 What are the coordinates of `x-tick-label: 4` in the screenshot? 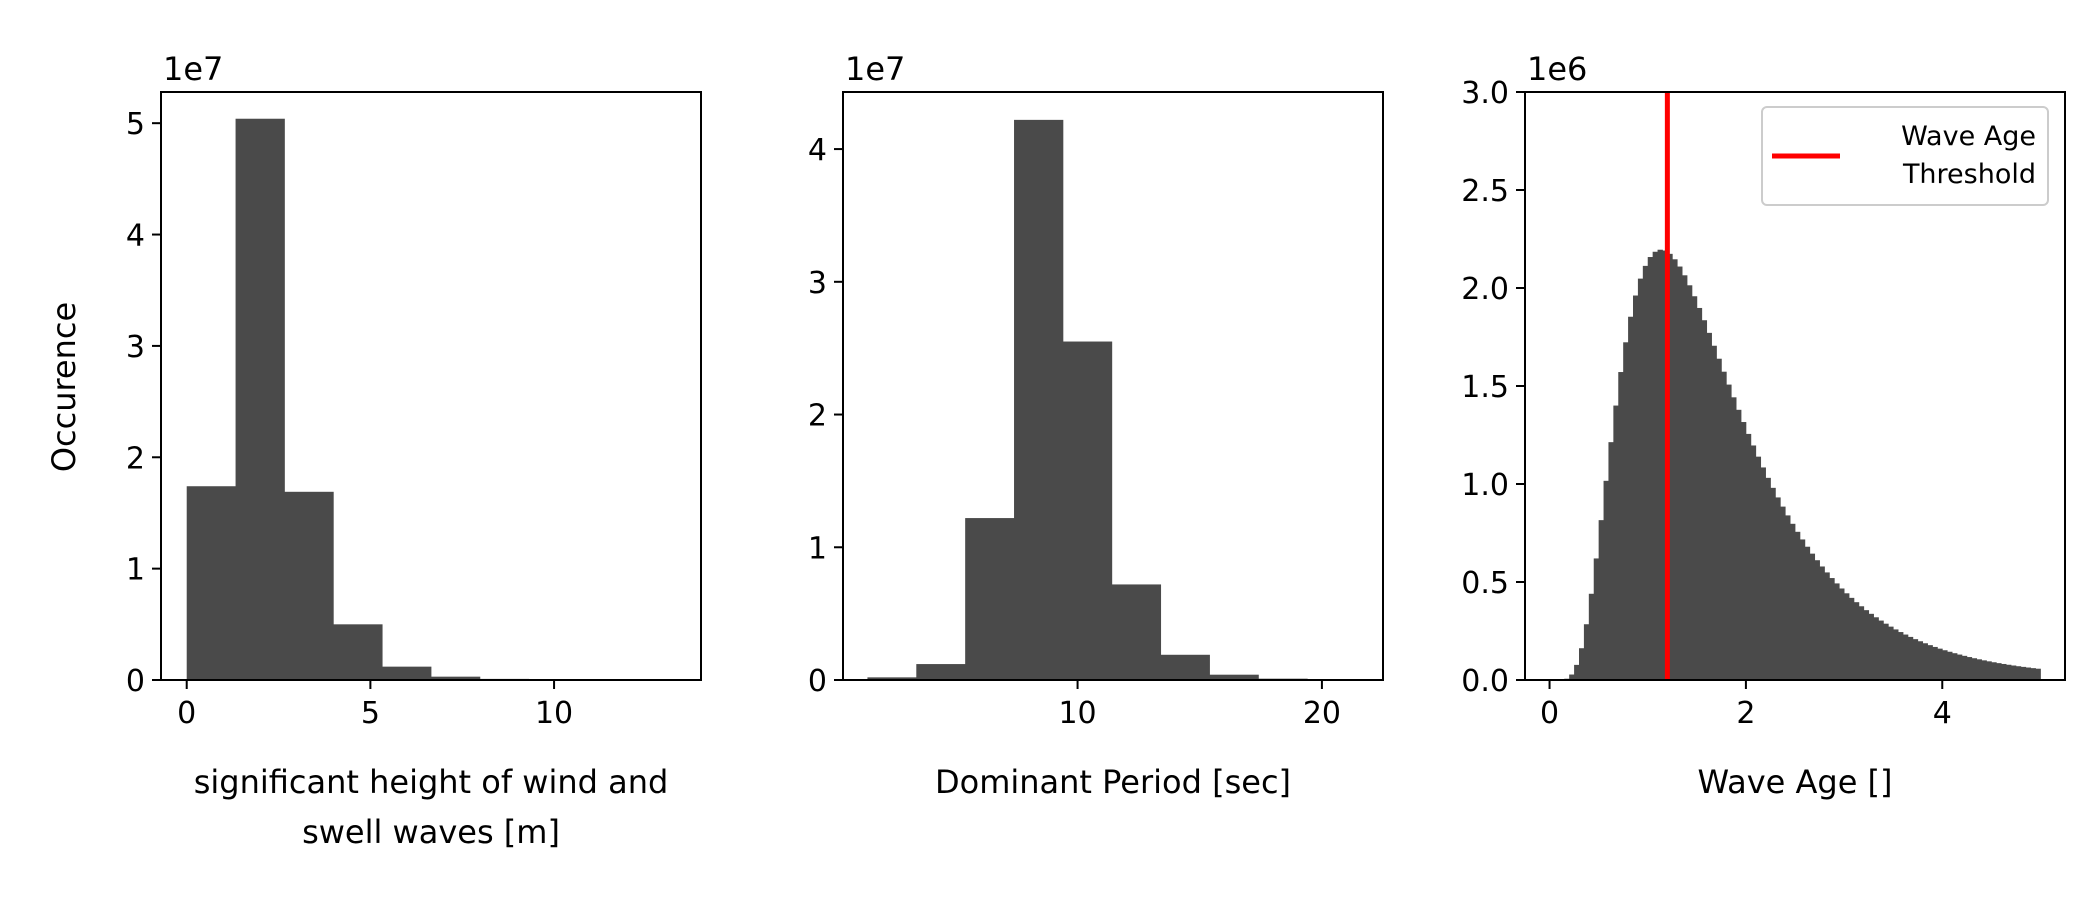 It's located at (1942, 713).